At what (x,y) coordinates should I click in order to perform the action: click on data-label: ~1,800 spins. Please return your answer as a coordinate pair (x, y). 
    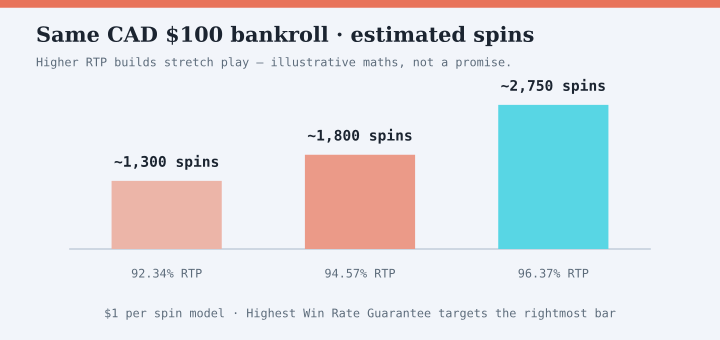
    Looking at the image, I should click on (360, 136).